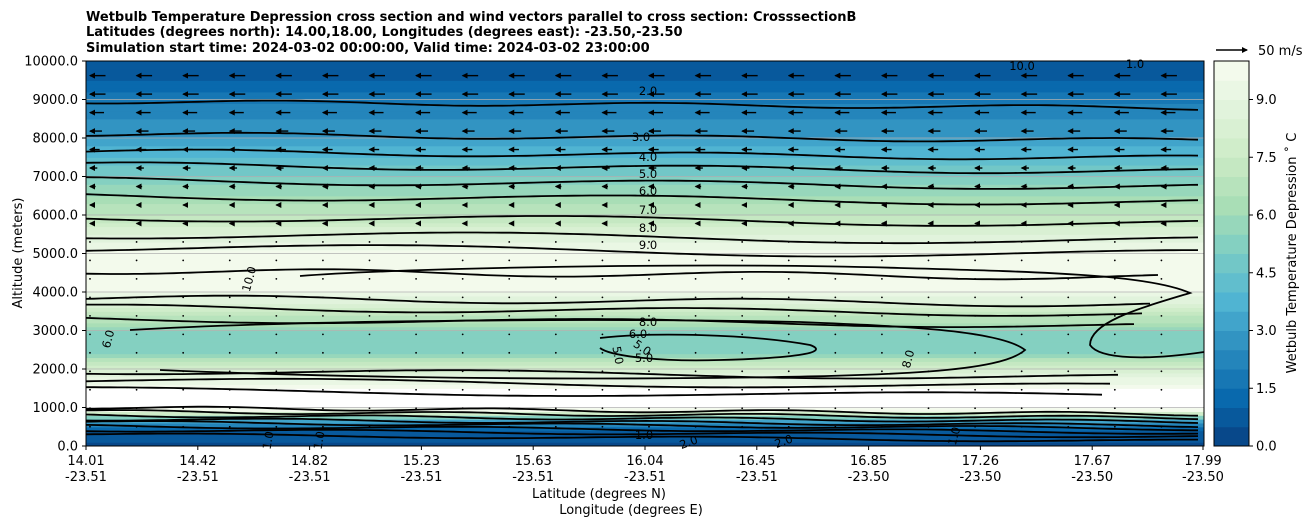 This screenshot has height=526, width=1312. Describe the element at coordinates (67, 447) in the screenshot. I see `y-tick-label: 0.0` at that location.